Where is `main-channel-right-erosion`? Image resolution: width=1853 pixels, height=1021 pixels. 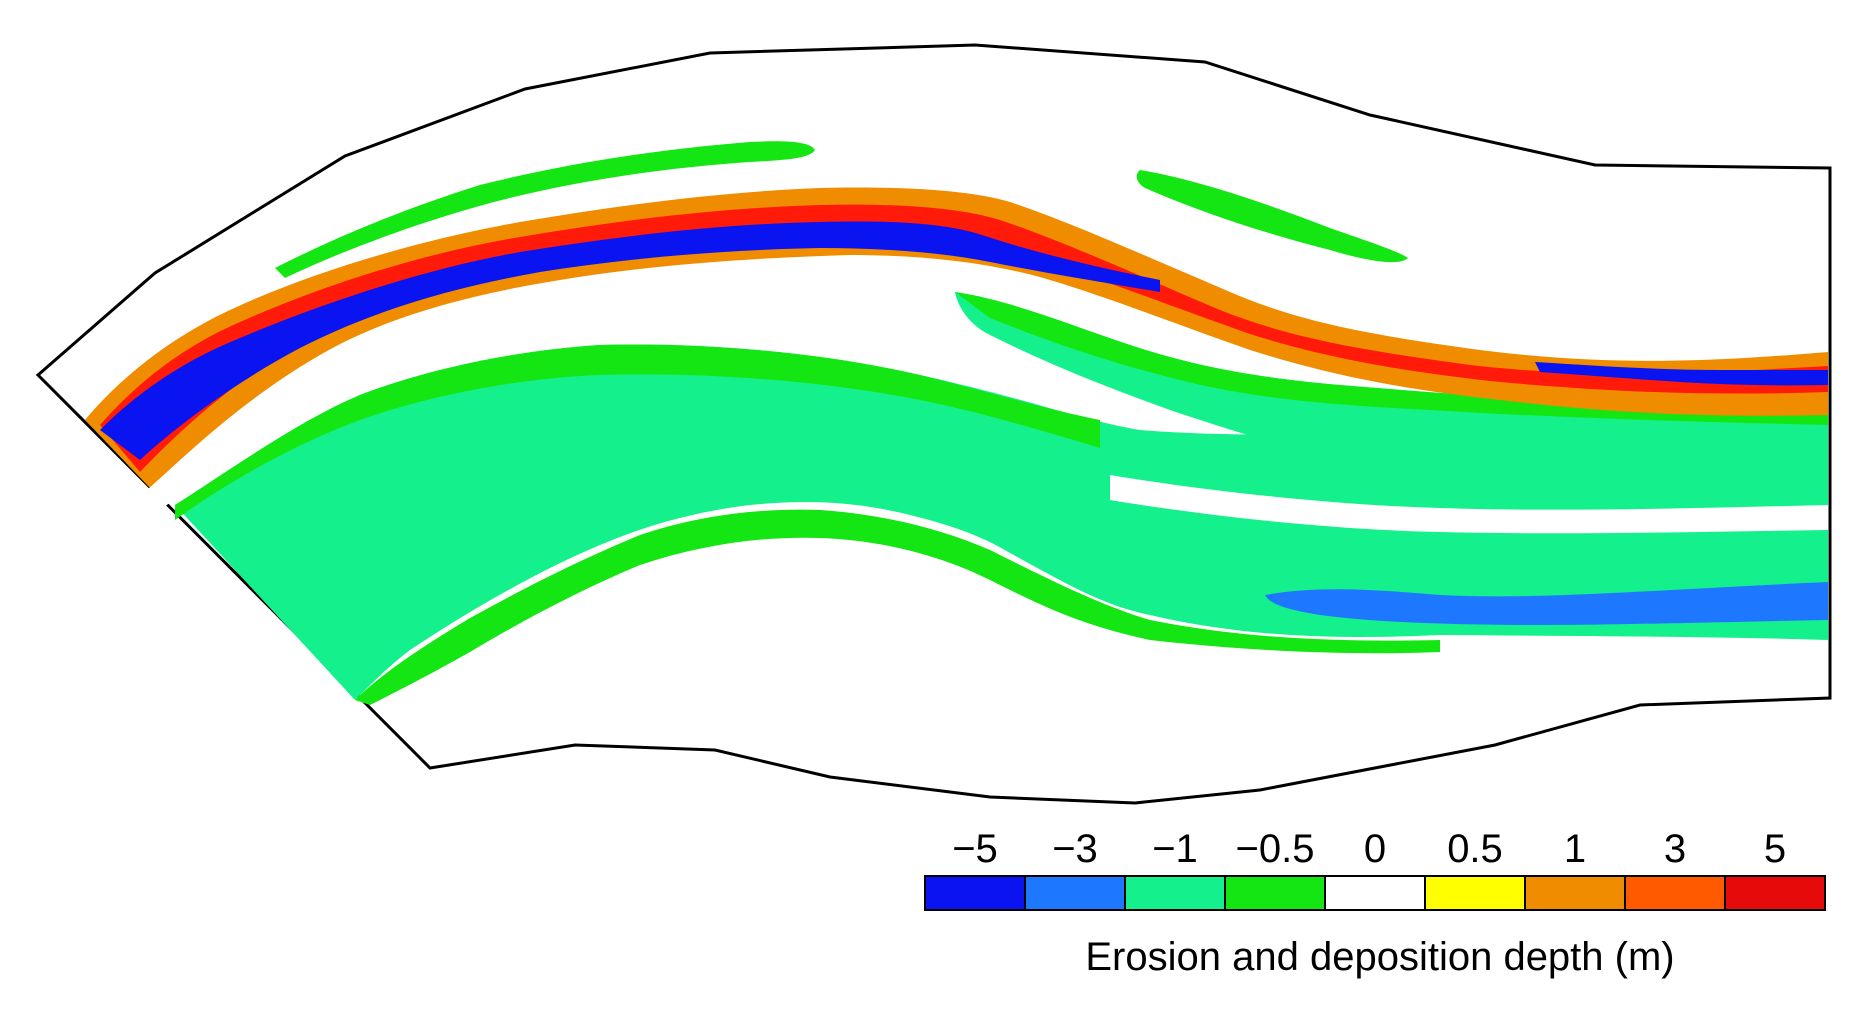
main-channel-right-erosion is located at coordinates (1681, 374).